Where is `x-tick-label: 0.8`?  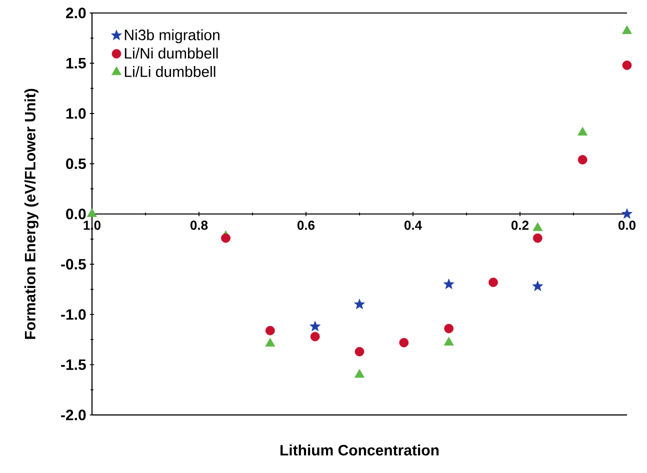
x-tick-label: 0.8 is located at coordinates (199, 225).